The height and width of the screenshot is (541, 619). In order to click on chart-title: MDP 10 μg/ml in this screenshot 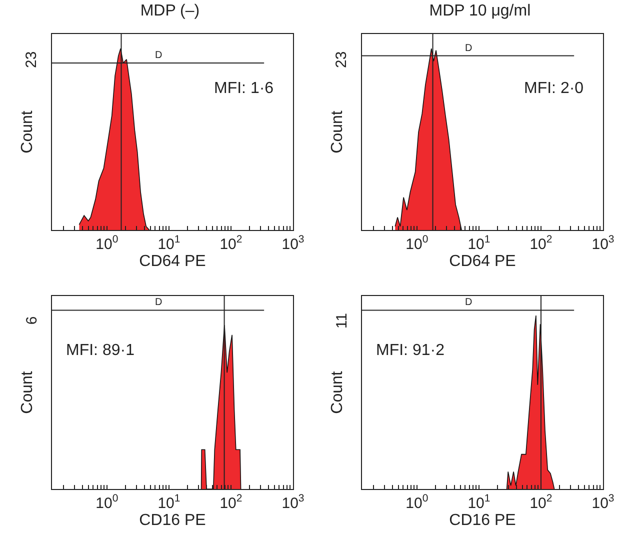, I will do `click(480, 11)`.